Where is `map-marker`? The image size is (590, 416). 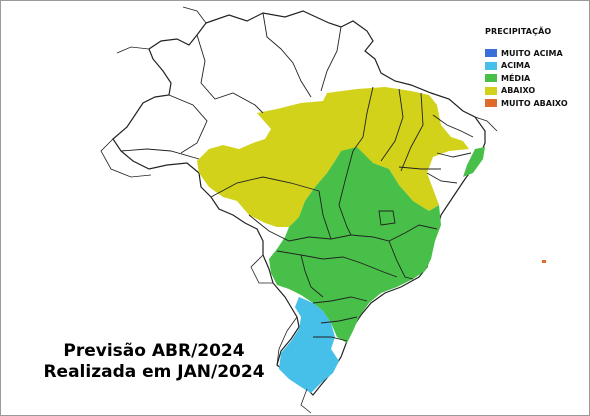
map-marker is located at coordinates (544, 261).